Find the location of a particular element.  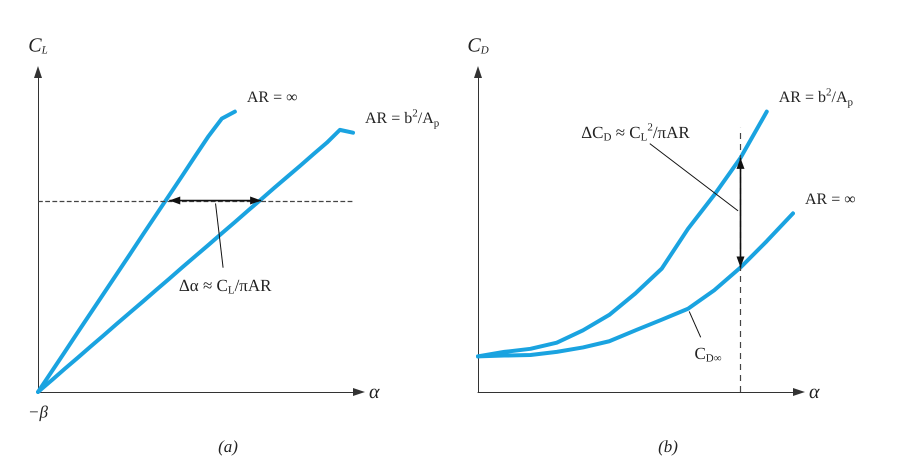

y-axis-title: CL is located at coordinates (38, 45).